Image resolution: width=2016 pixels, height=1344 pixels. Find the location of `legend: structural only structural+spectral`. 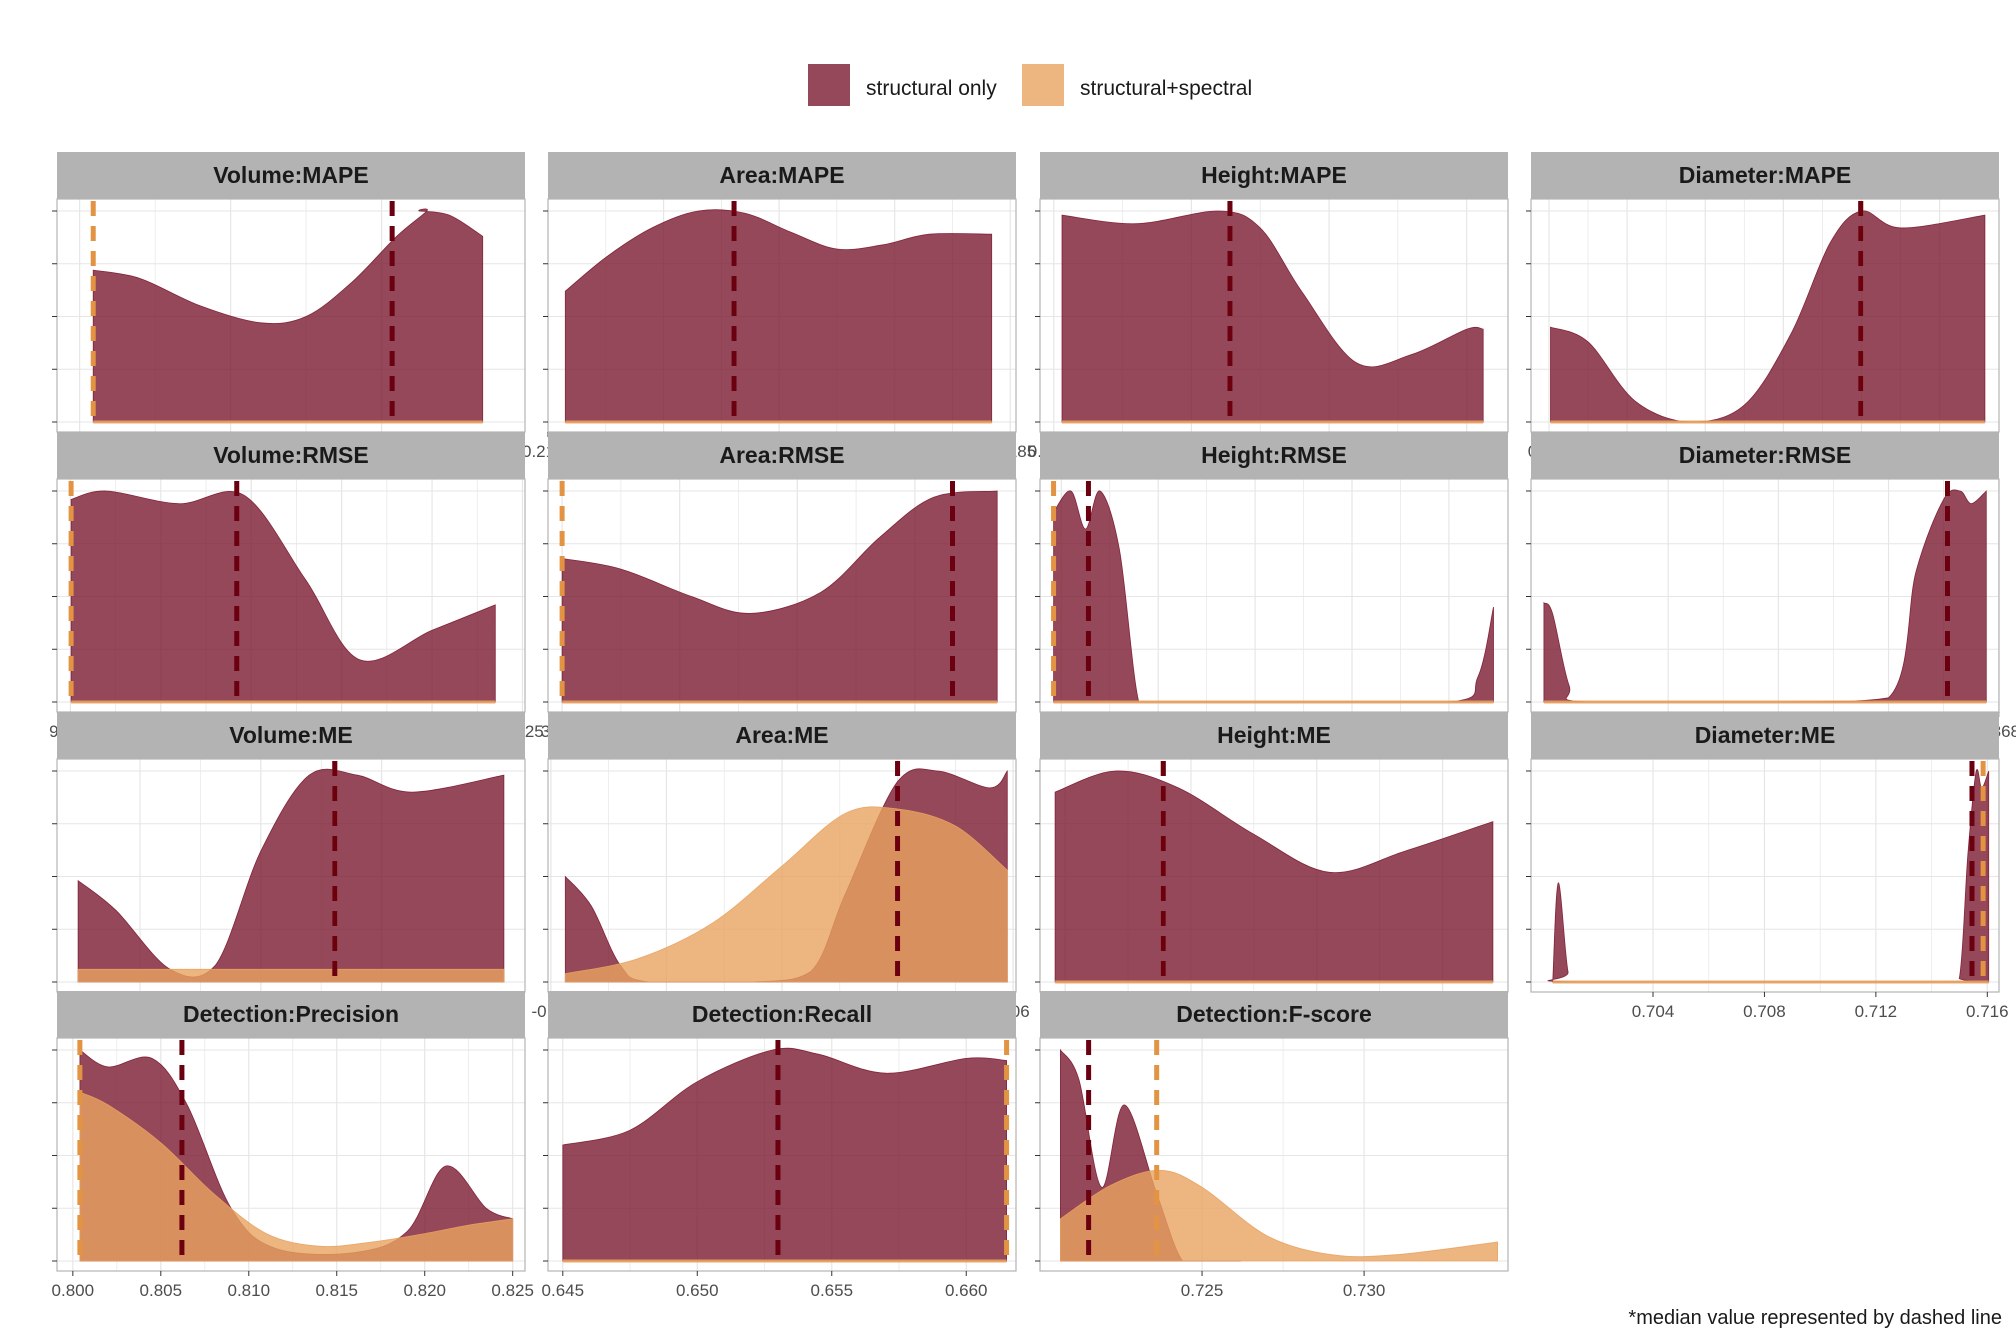

legend: structural only structural+spectral is located at coordinates (1030, 85).